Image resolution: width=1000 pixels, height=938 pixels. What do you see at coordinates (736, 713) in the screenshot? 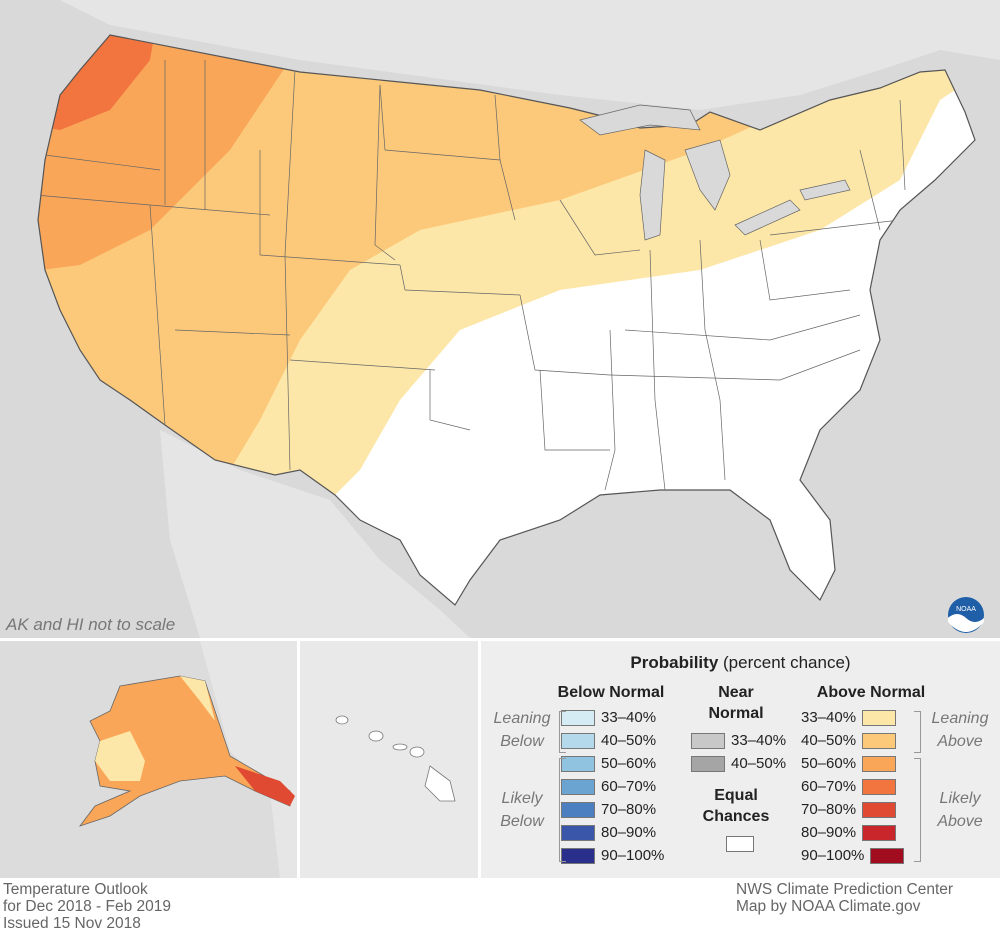
I see `near-normal-header-2: Normal` at bounding box center [736, 713].